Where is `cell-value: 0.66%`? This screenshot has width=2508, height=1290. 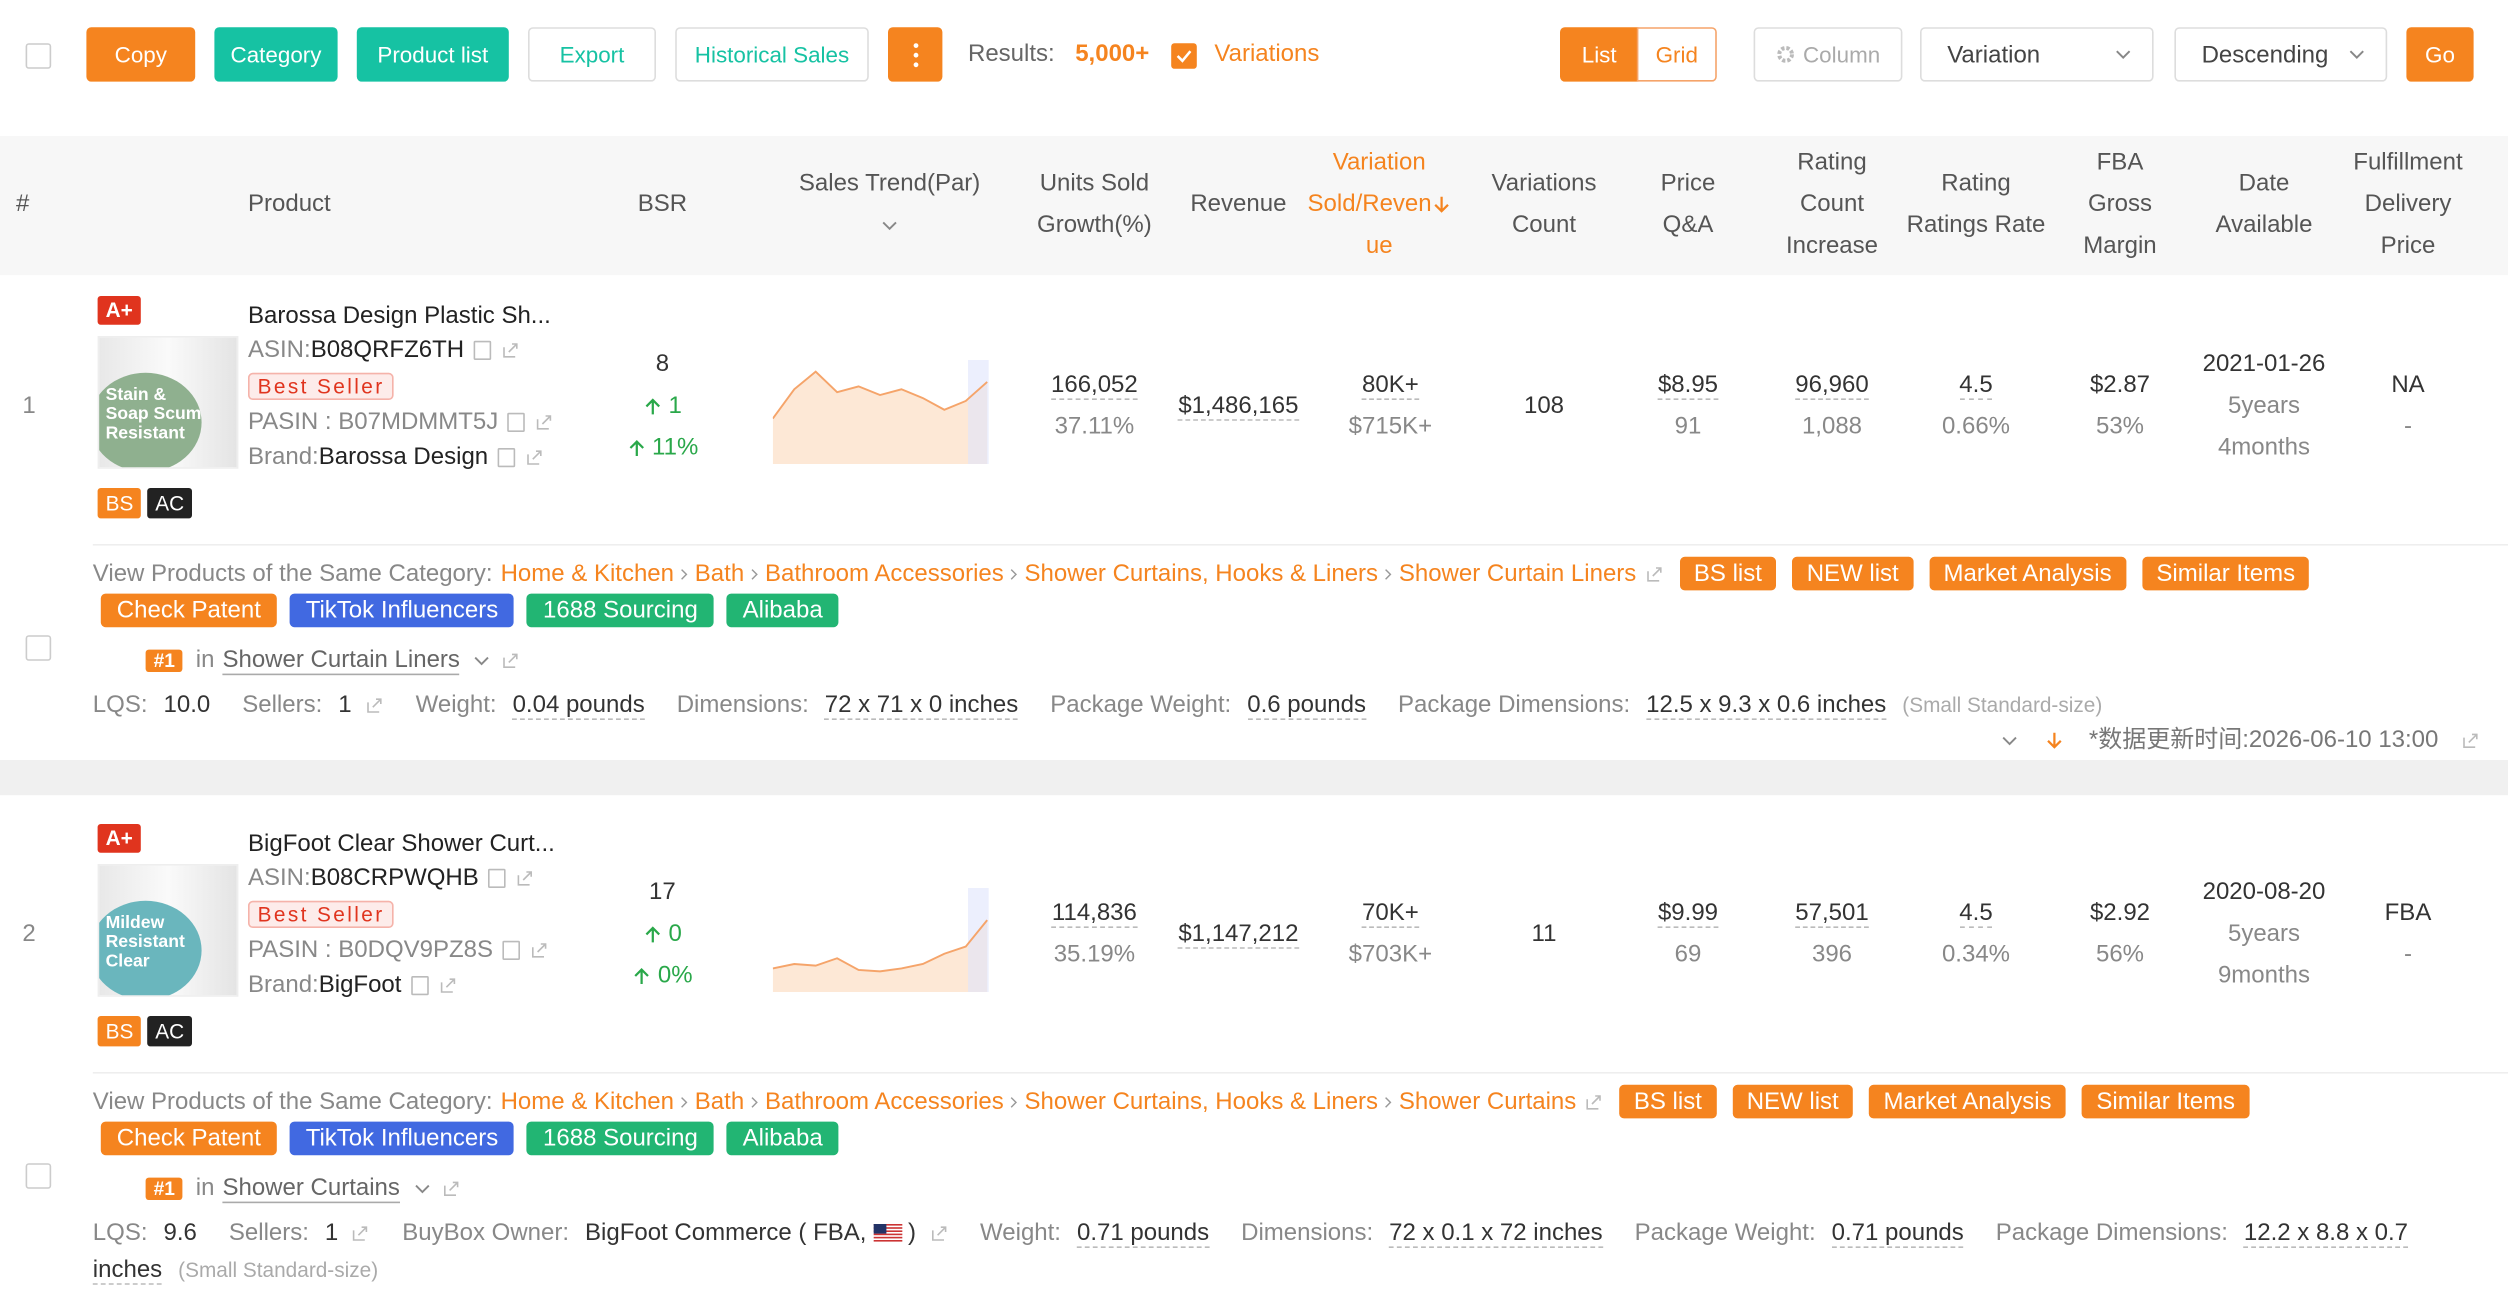
cell-value: 0.66% is located at coordinates (1976, 426).